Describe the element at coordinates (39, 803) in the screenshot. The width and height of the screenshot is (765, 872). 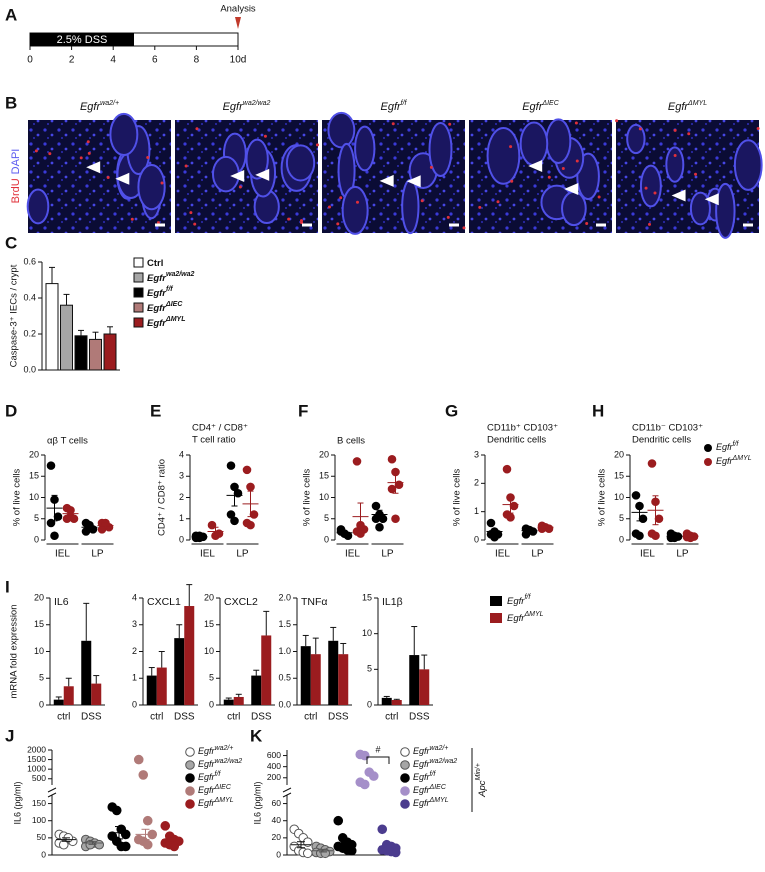
I see `y-tick-label: 150` at that location.